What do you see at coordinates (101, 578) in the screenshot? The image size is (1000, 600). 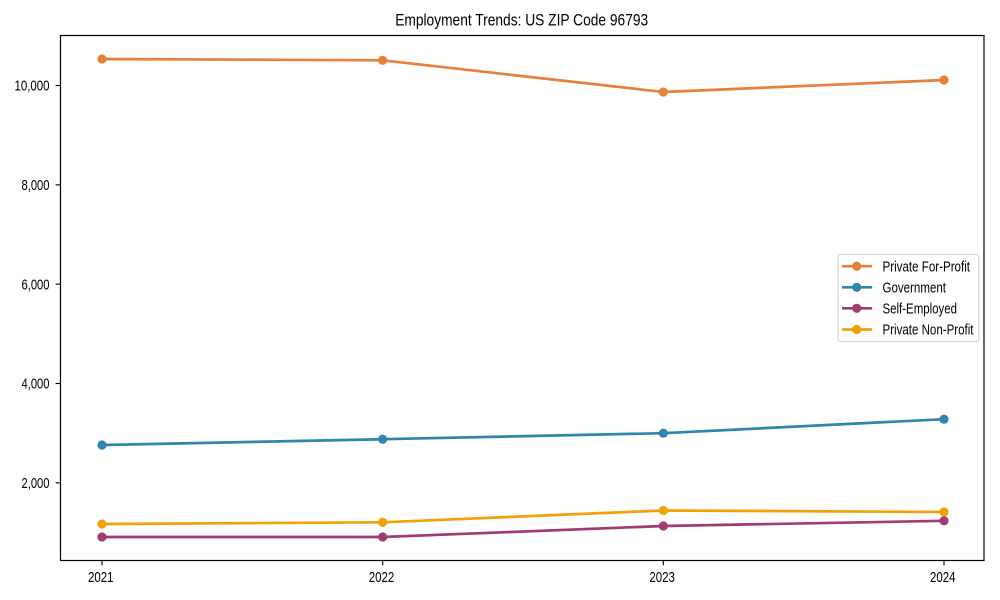 I see `svg-text: 2021` at bounding box center [101, 578].